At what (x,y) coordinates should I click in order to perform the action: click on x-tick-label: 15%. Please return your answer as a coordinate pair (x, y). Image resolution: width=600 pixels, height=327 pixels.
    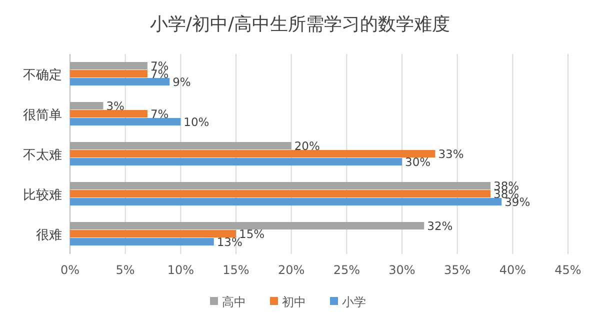
    Looking at the image, I should click on (236, 270).